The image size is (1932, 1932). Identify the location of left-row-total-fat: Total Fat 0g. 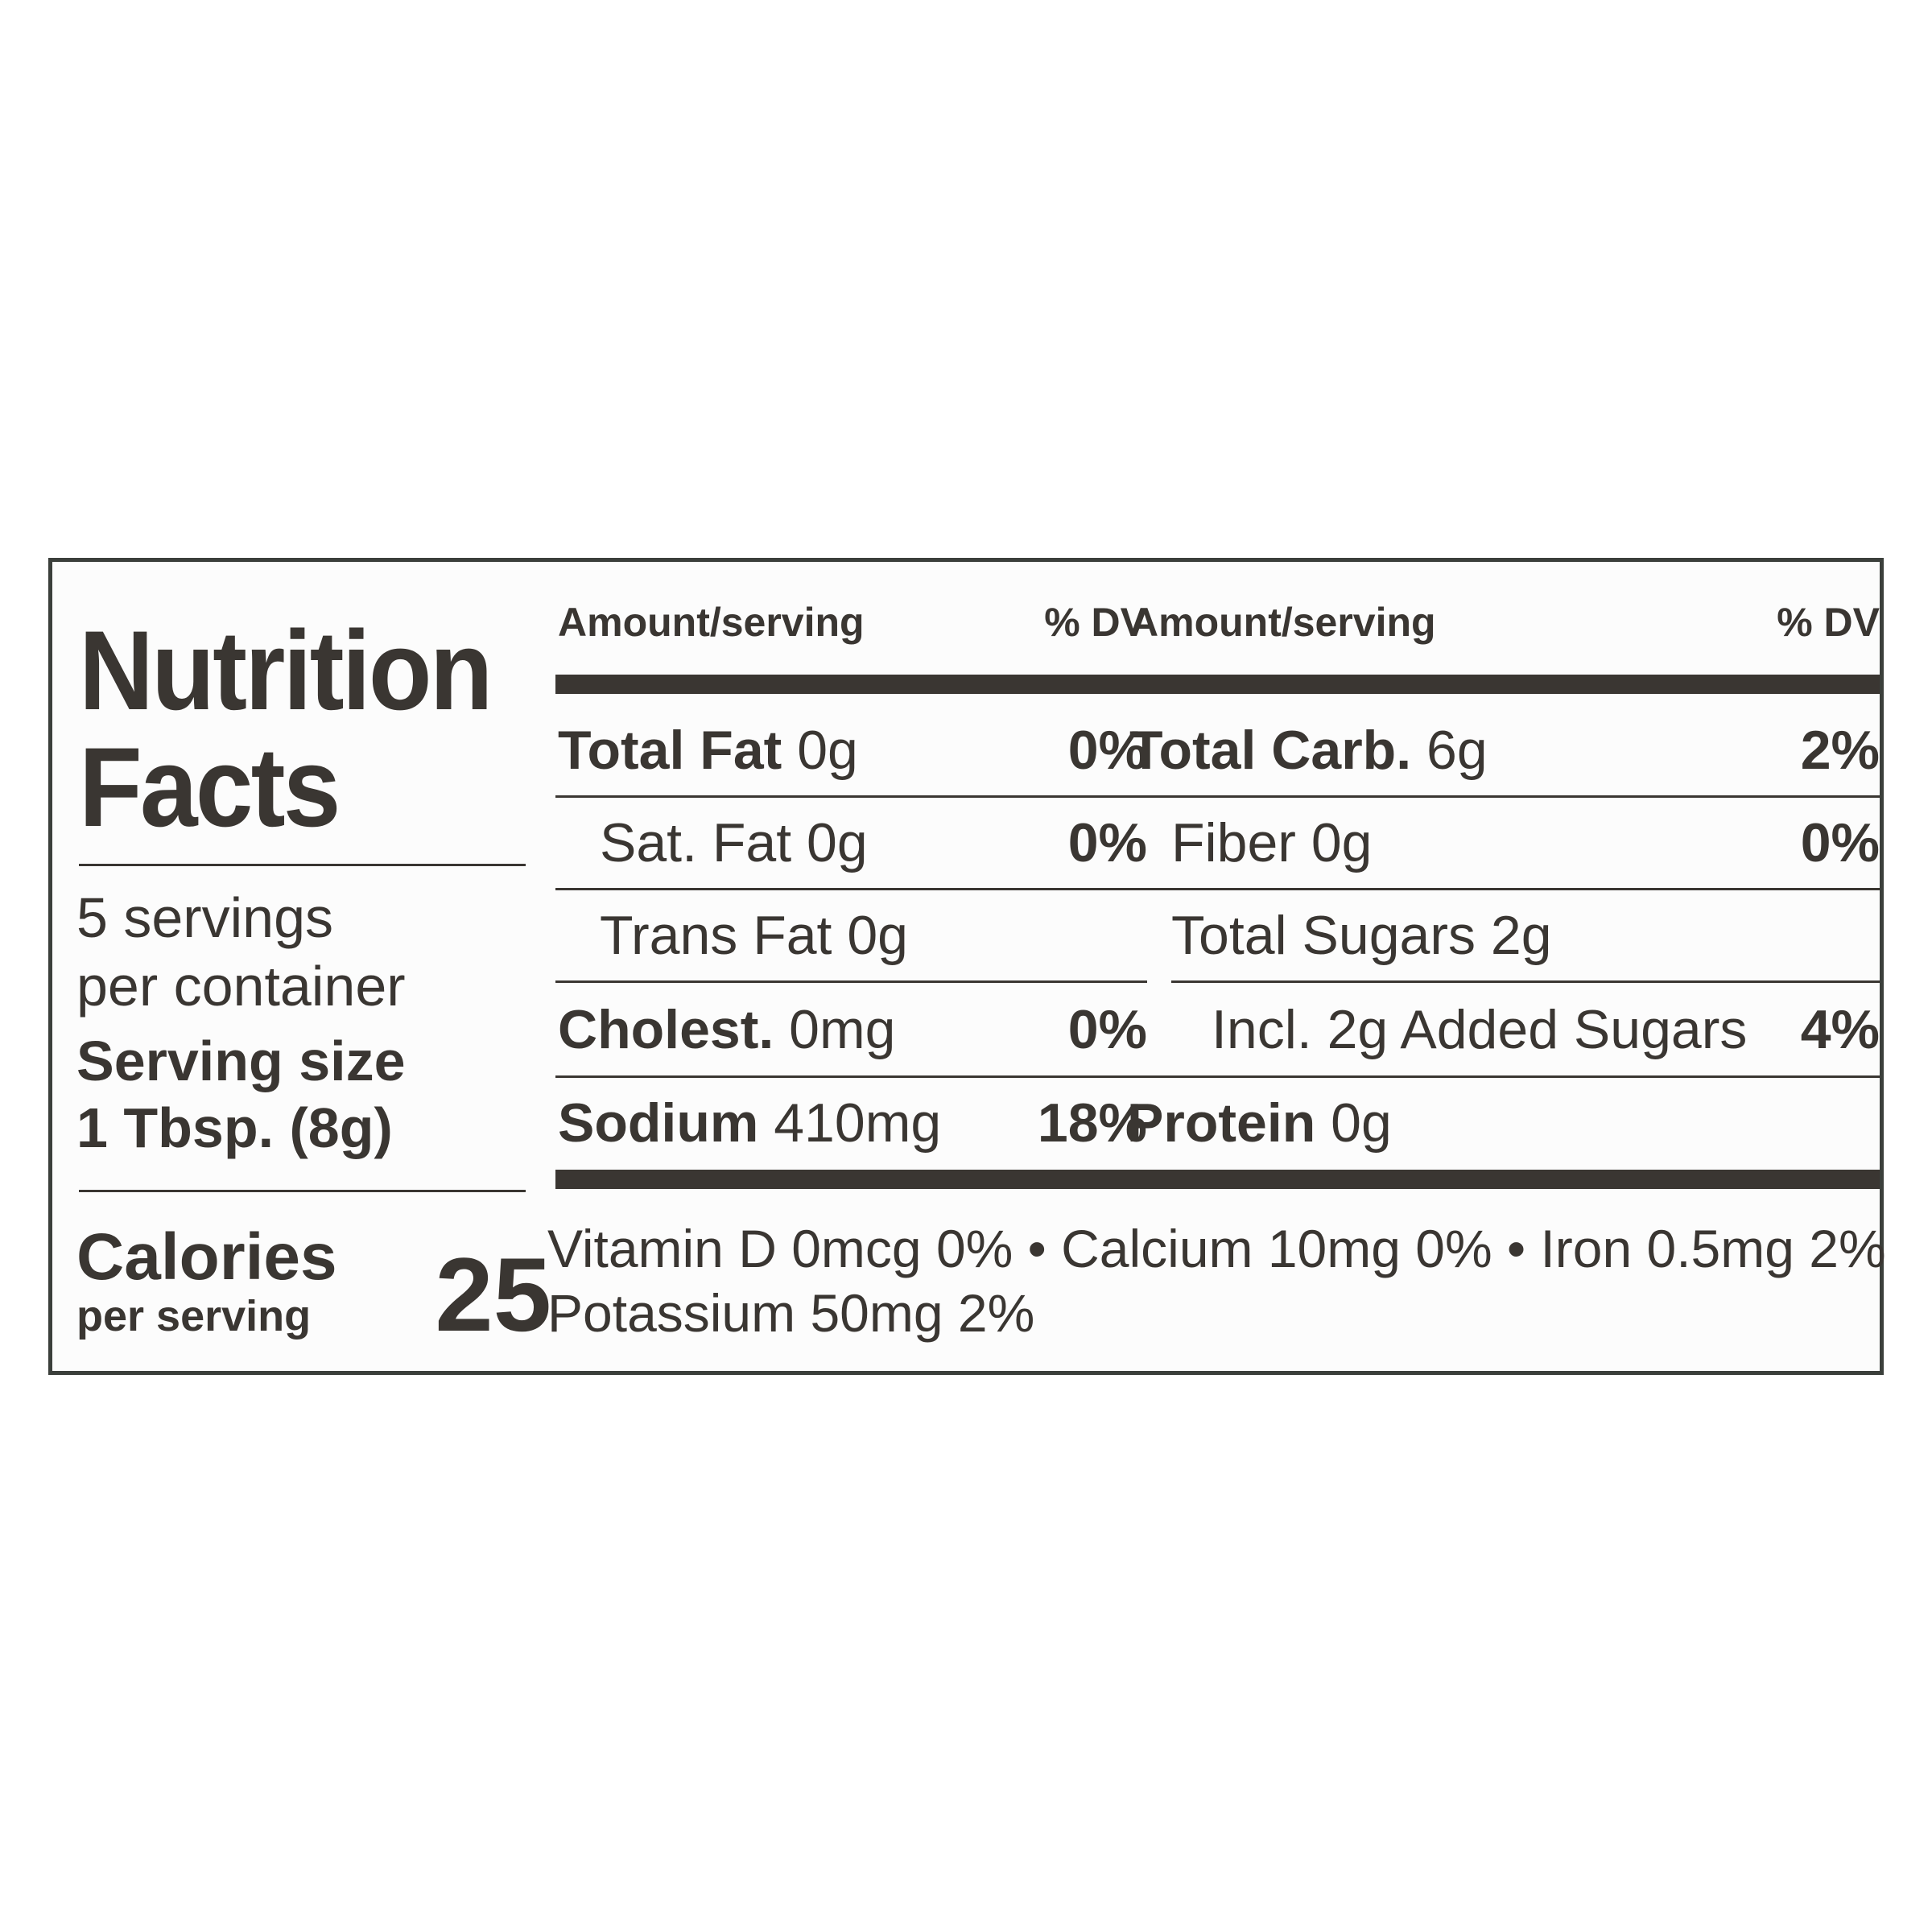
(708, 750).